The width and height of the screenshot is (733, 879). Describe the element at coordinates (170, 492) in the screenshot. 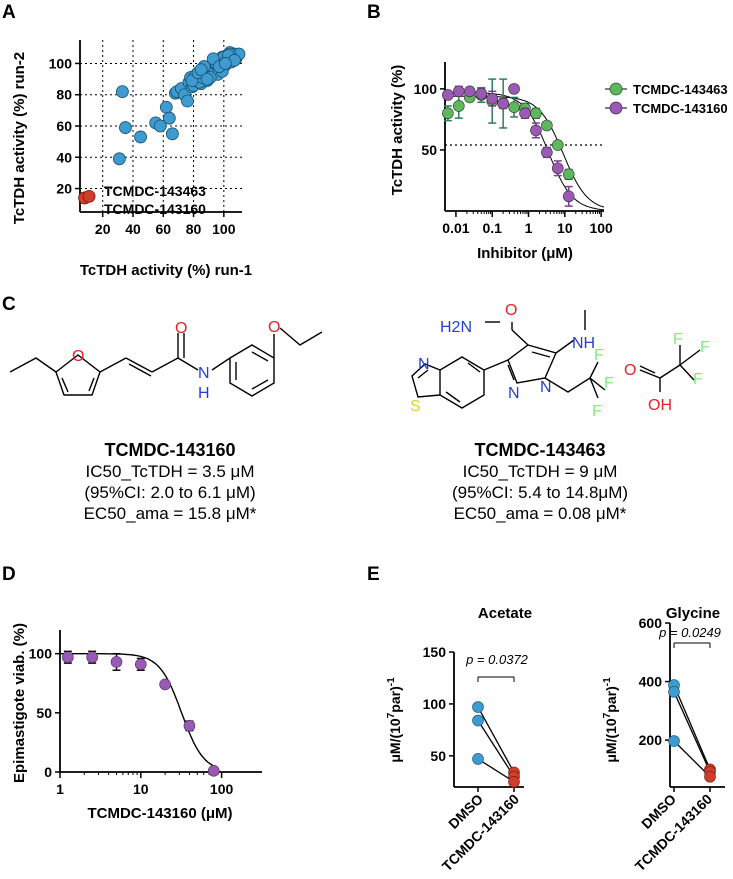

I see `compound-1-ci: (95%CI: 2.0 to 6.1 μM)` at that location.